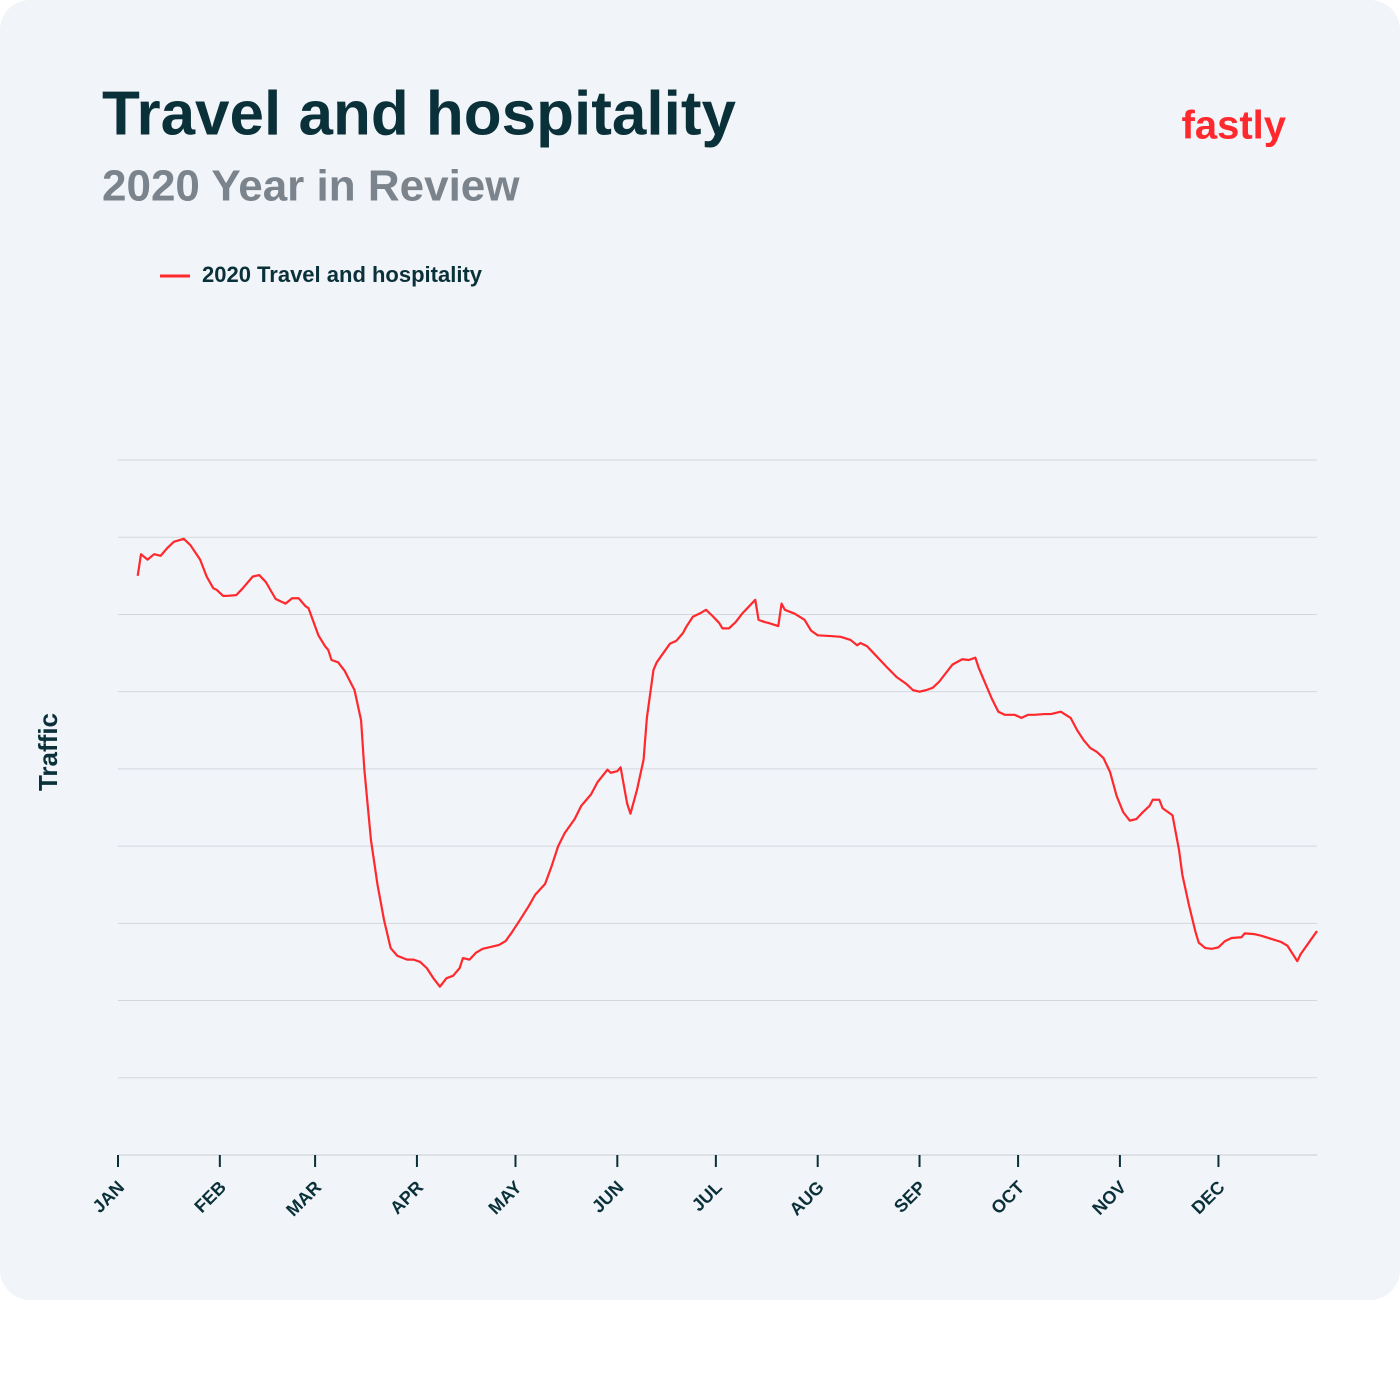  Describe the element at coordinates (419, 113) in the screenshot. I see `chart-title: Travel and hospitality` at that location.